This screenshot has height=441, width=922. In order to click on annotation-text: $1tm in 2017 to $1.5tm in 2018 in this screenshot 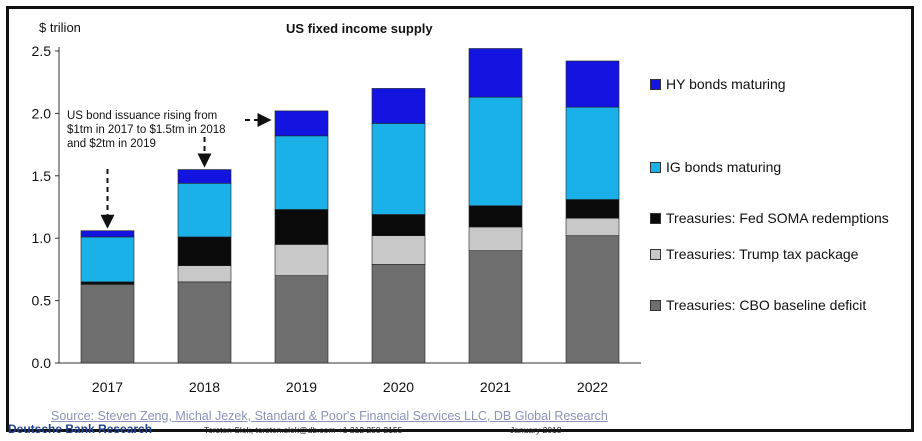, I will do `click(146, 130)`.